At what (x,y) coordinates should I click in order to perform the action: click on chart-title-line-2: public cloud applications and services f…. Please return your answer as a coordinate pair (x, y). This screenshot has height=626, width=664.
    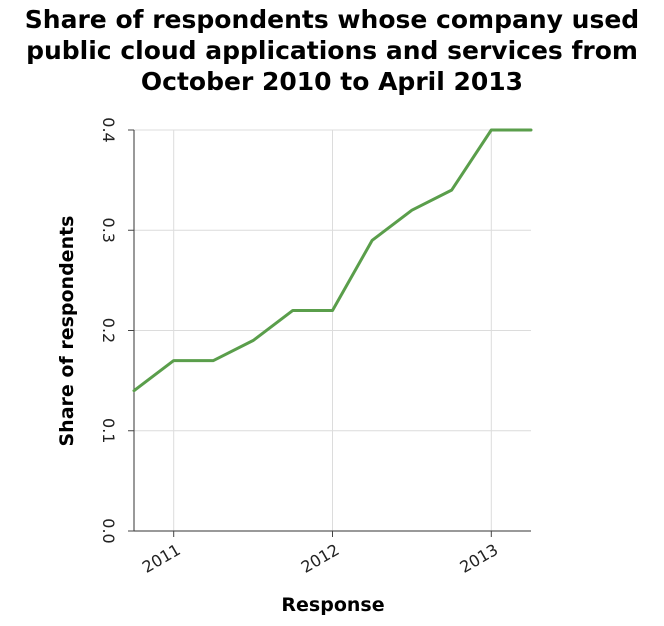
    Looking at the image, I should click on (332, 50).